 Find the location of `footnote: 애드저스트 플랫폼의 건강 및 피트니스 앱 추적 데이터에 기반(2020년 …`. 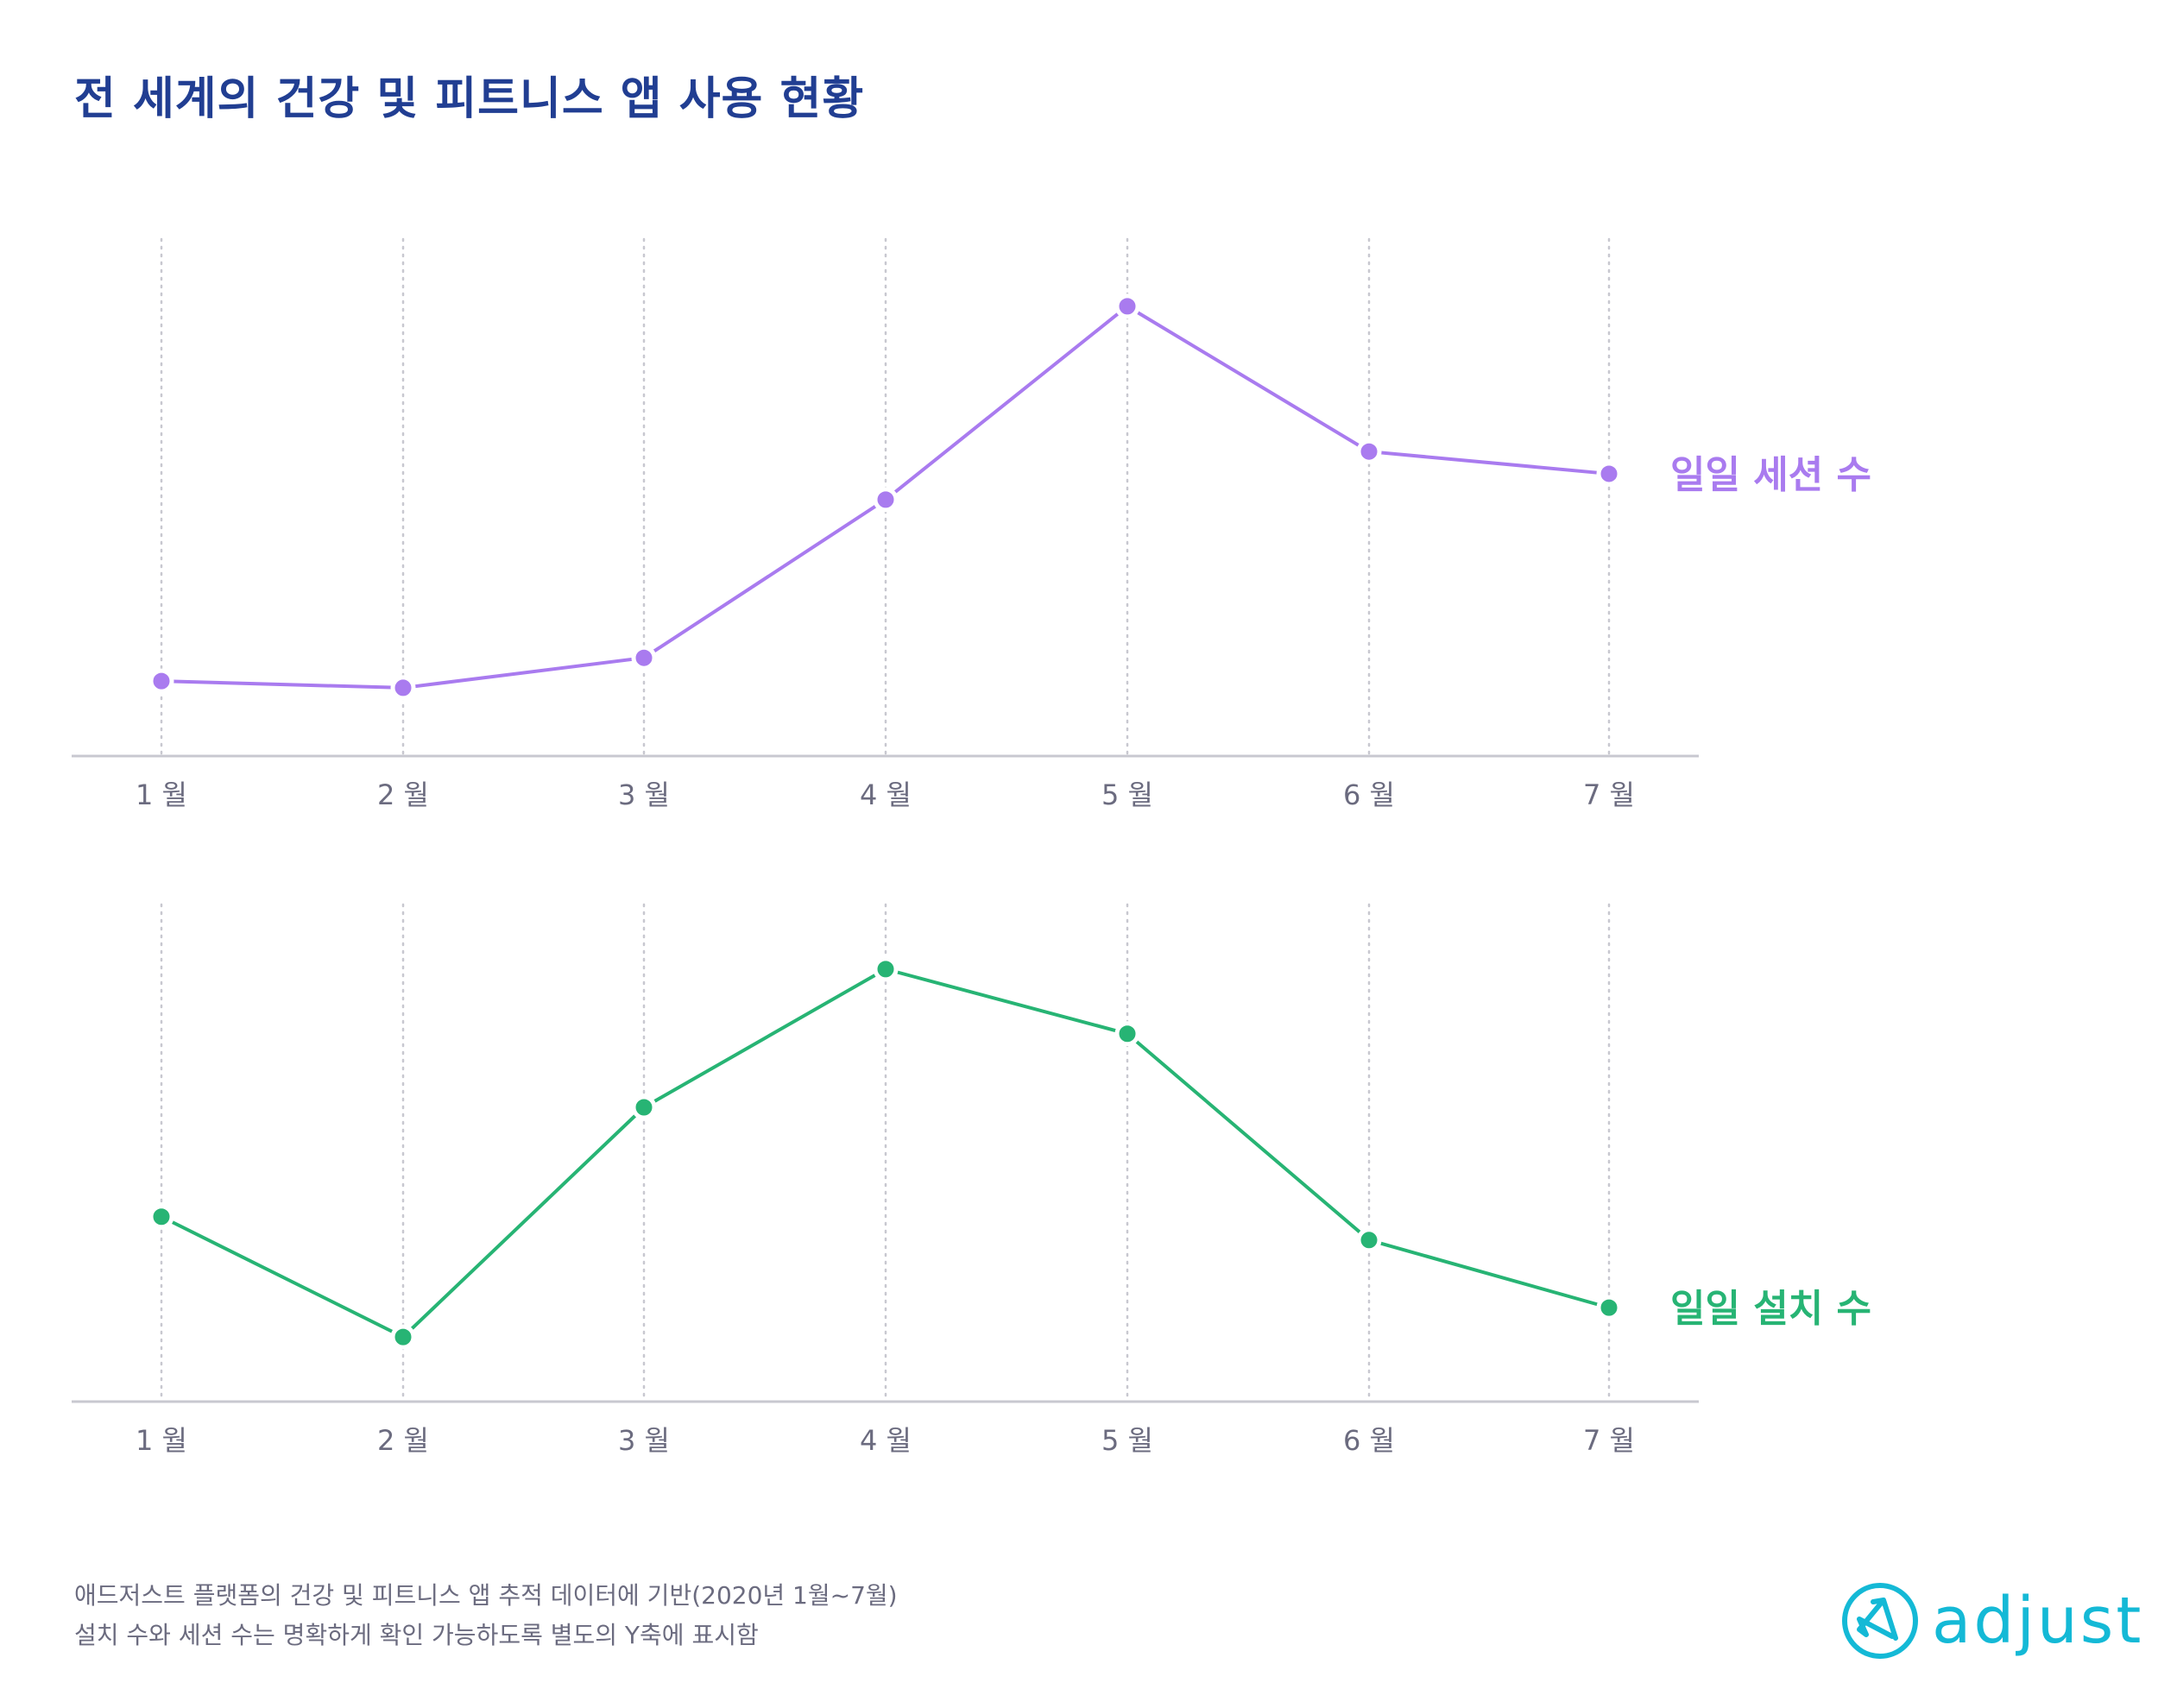

footnote: 애드저스트 플랫폼의 건강 및 피트니스 앱 추적 데이터에 기반(2020년 … is located at coordinates (486, 1615).